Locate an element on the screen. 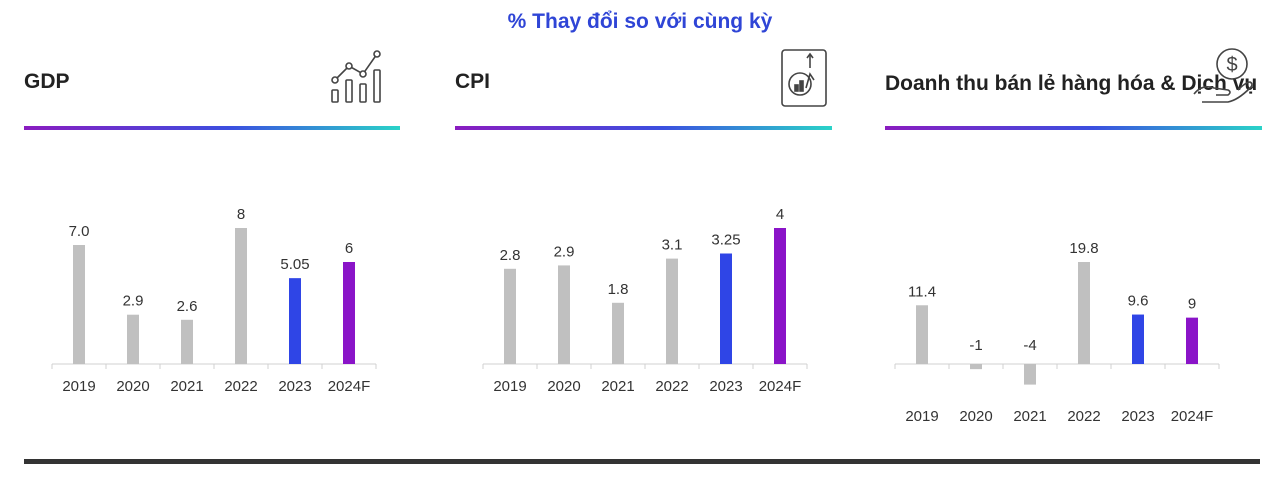 The width and height of the screenshot is (1280, 480). data-label: 4 is located at coordinates (780, 214).